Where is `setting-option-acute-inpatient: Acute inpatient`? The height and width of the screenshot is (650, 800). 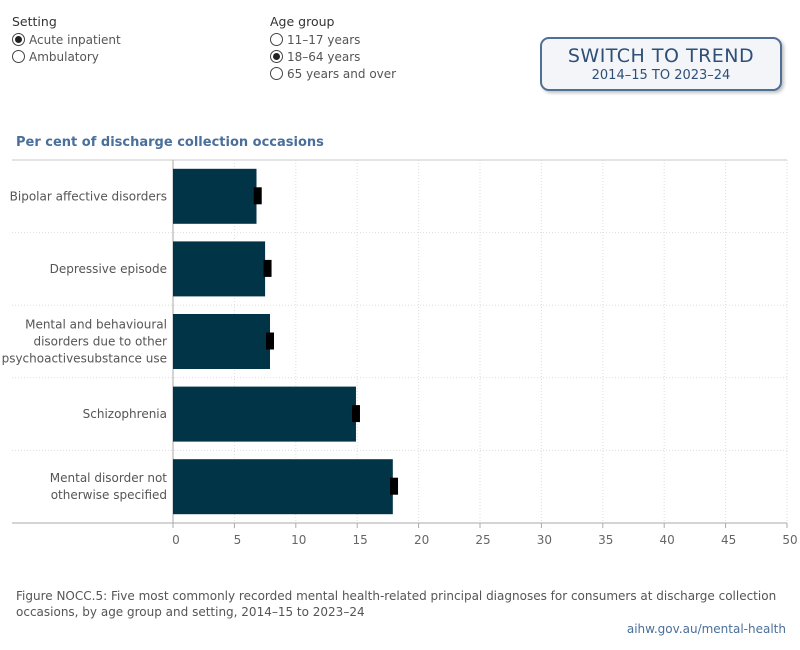 setting-option-acute-inpatient: Acute inpatient is located at coordinates (66, 39).